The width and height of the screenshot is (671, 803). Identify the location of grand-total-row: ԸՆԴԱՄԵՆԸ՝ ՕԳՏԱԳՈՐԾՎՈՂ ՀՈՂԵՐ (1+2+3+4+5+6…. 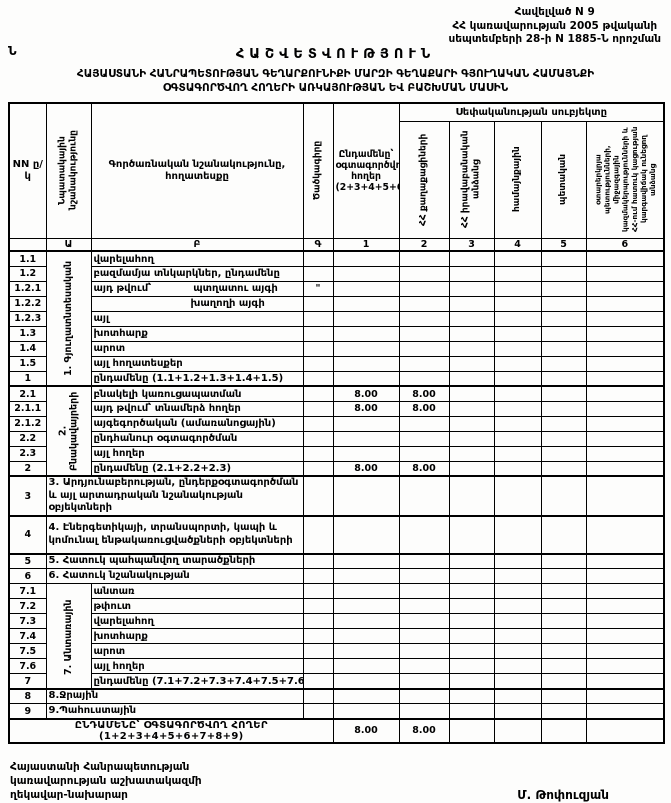
(336, 730).